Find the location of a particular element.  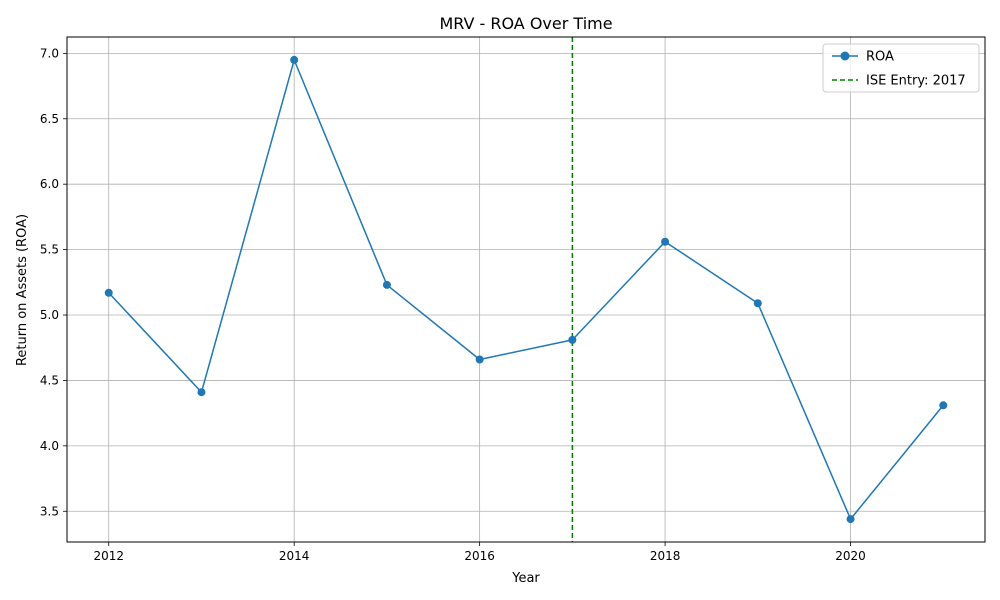

legend: ROA ISE Entry: 2017 is located at coordinates (901, 68).